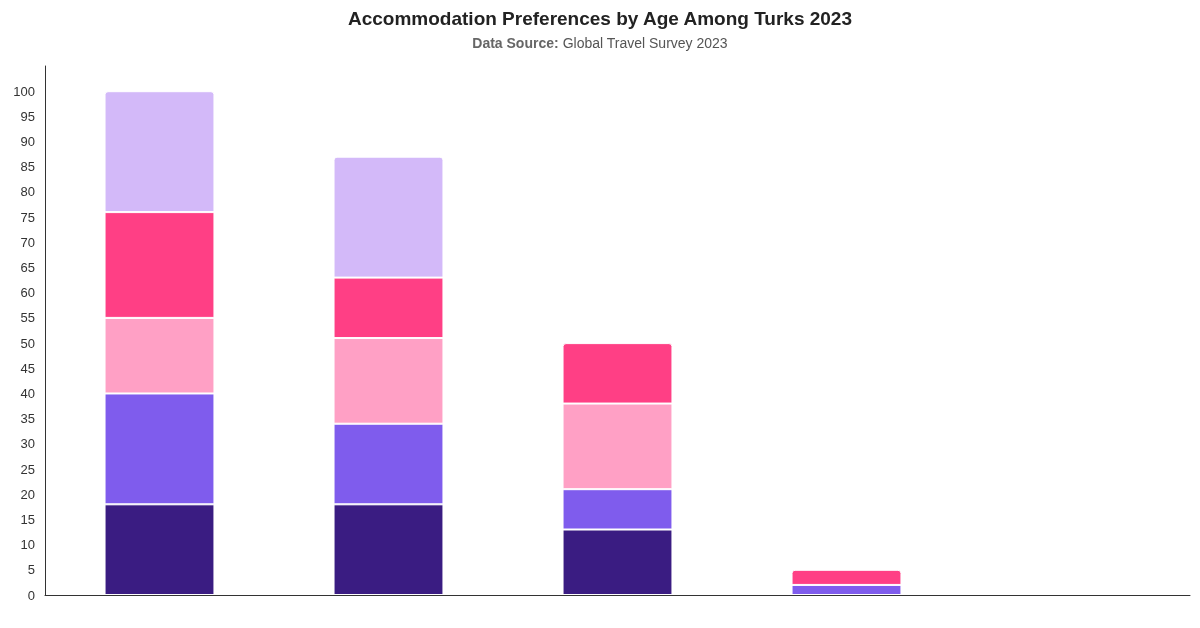 Image resolution: width=1200 pixels, height=628 pixels. Describe the element at coordinates (27, 343) in the screenshot. I see `y-tick-label: 50` at that location.